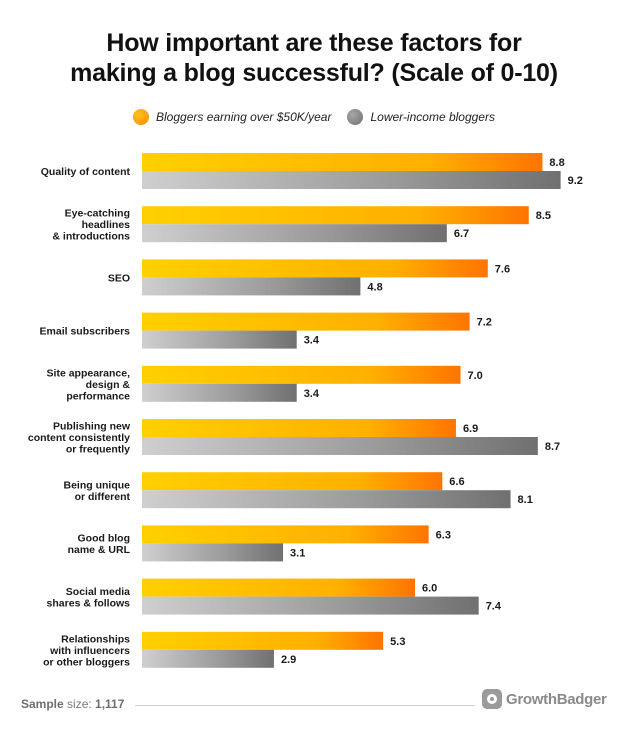  What do you see at coordinates (89, 373) in the screenshot?
I see `category-label-line: Site appearance,` at bounding box center [89, 373].